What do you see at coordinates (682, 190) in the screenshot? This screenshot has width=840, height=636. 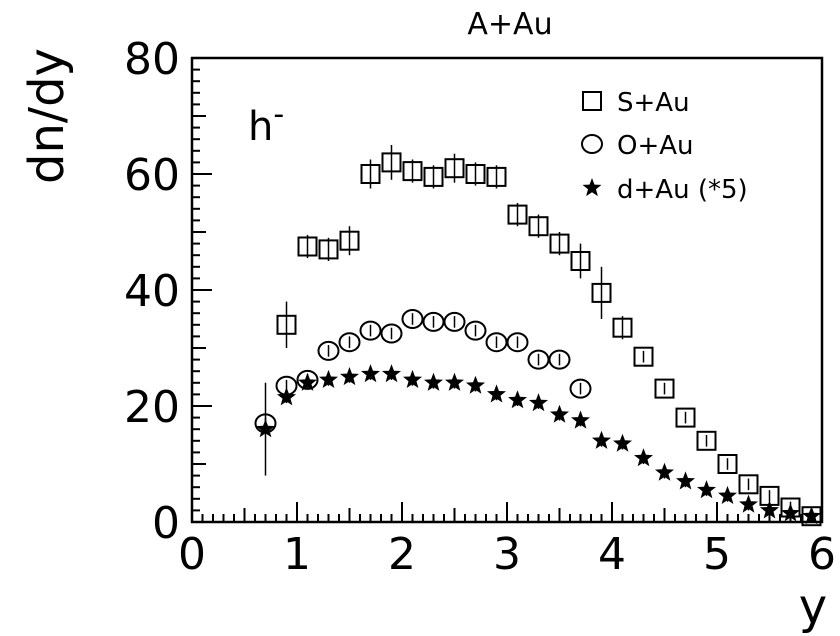 I see `legend-label: d+Au (*5)` at bounding box center [682, 190].